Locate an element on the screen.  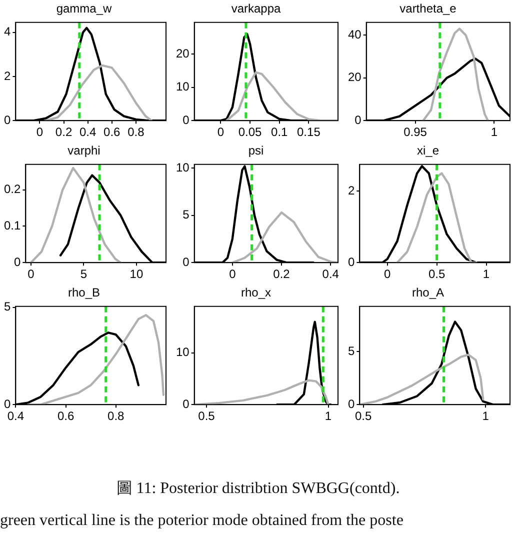
chart-title: psi is located at coordinates (256, 151).